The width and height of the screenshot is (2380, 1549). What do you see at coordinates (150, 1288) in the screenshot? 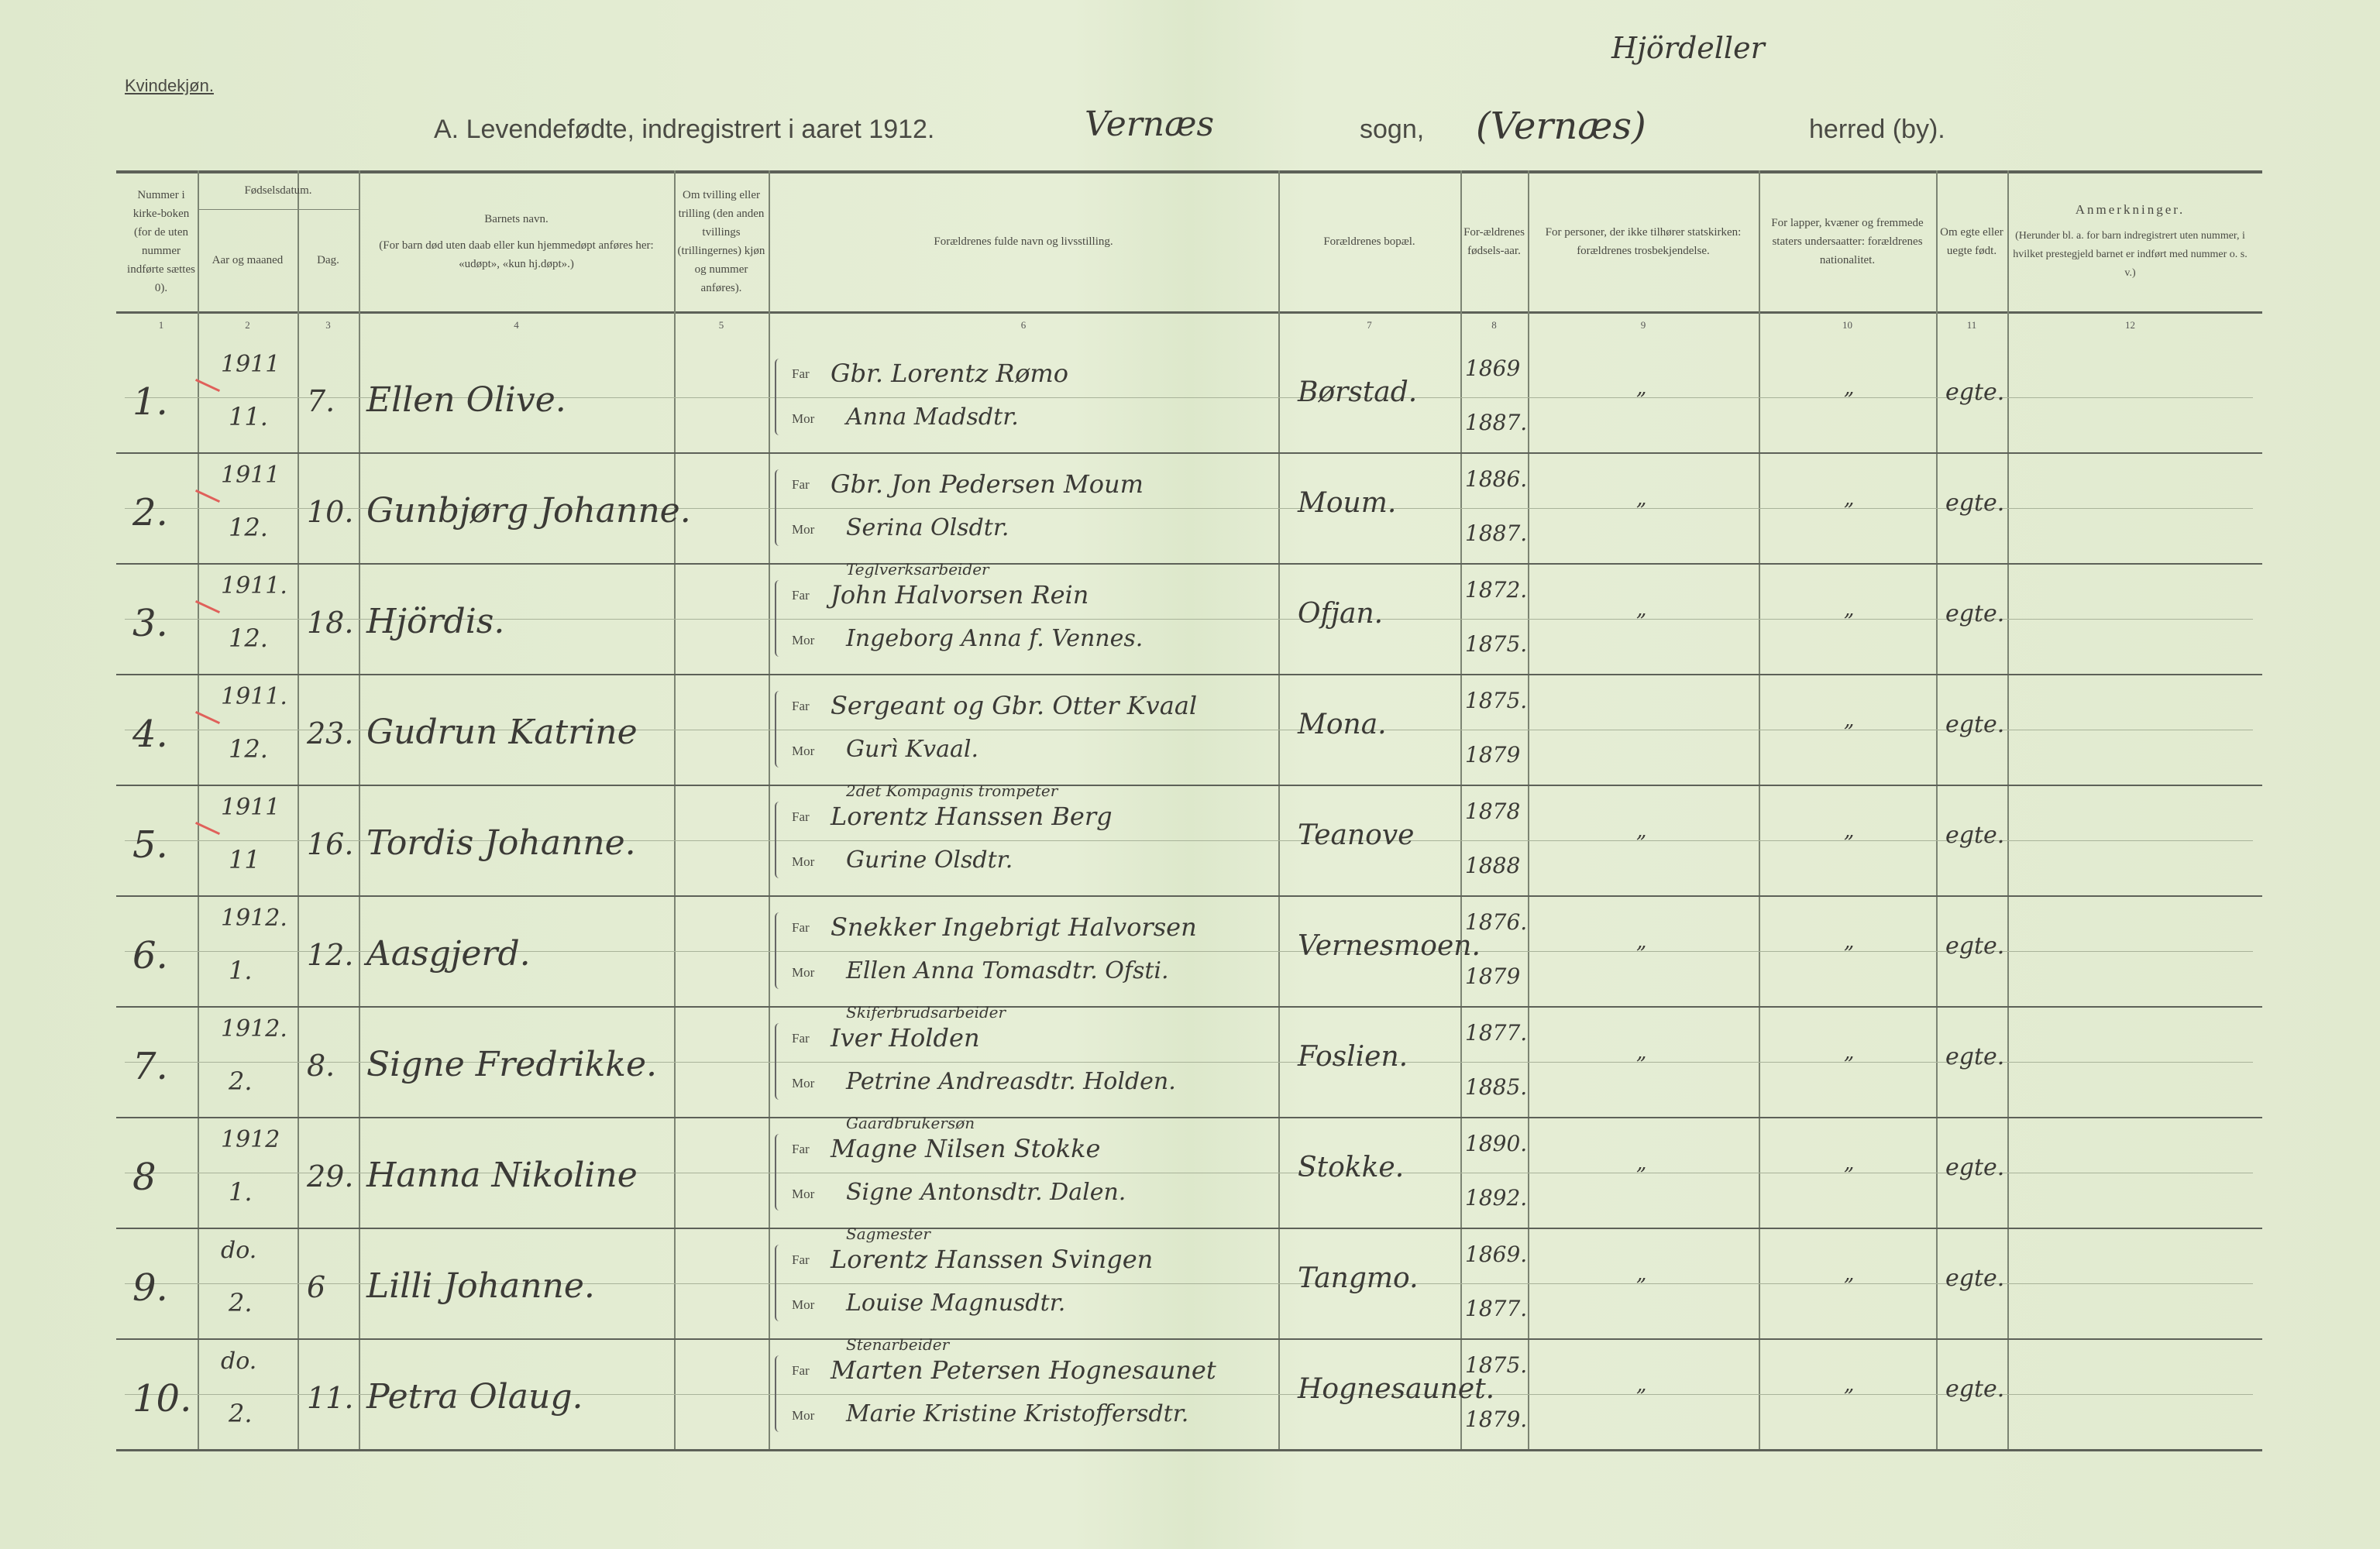
I see `entry-number: 9.` at bounding box center [150, 1288].